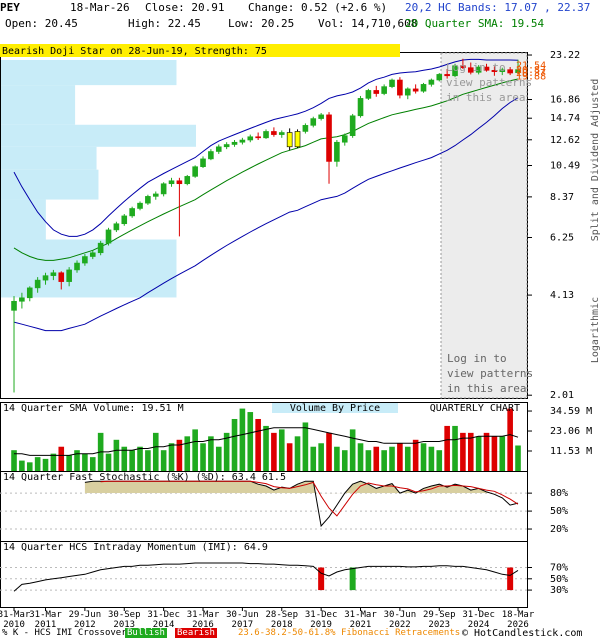 The image size is (600, 640). I want to click on x-tick-label: 28-Sep 2018, so click(282, 620).